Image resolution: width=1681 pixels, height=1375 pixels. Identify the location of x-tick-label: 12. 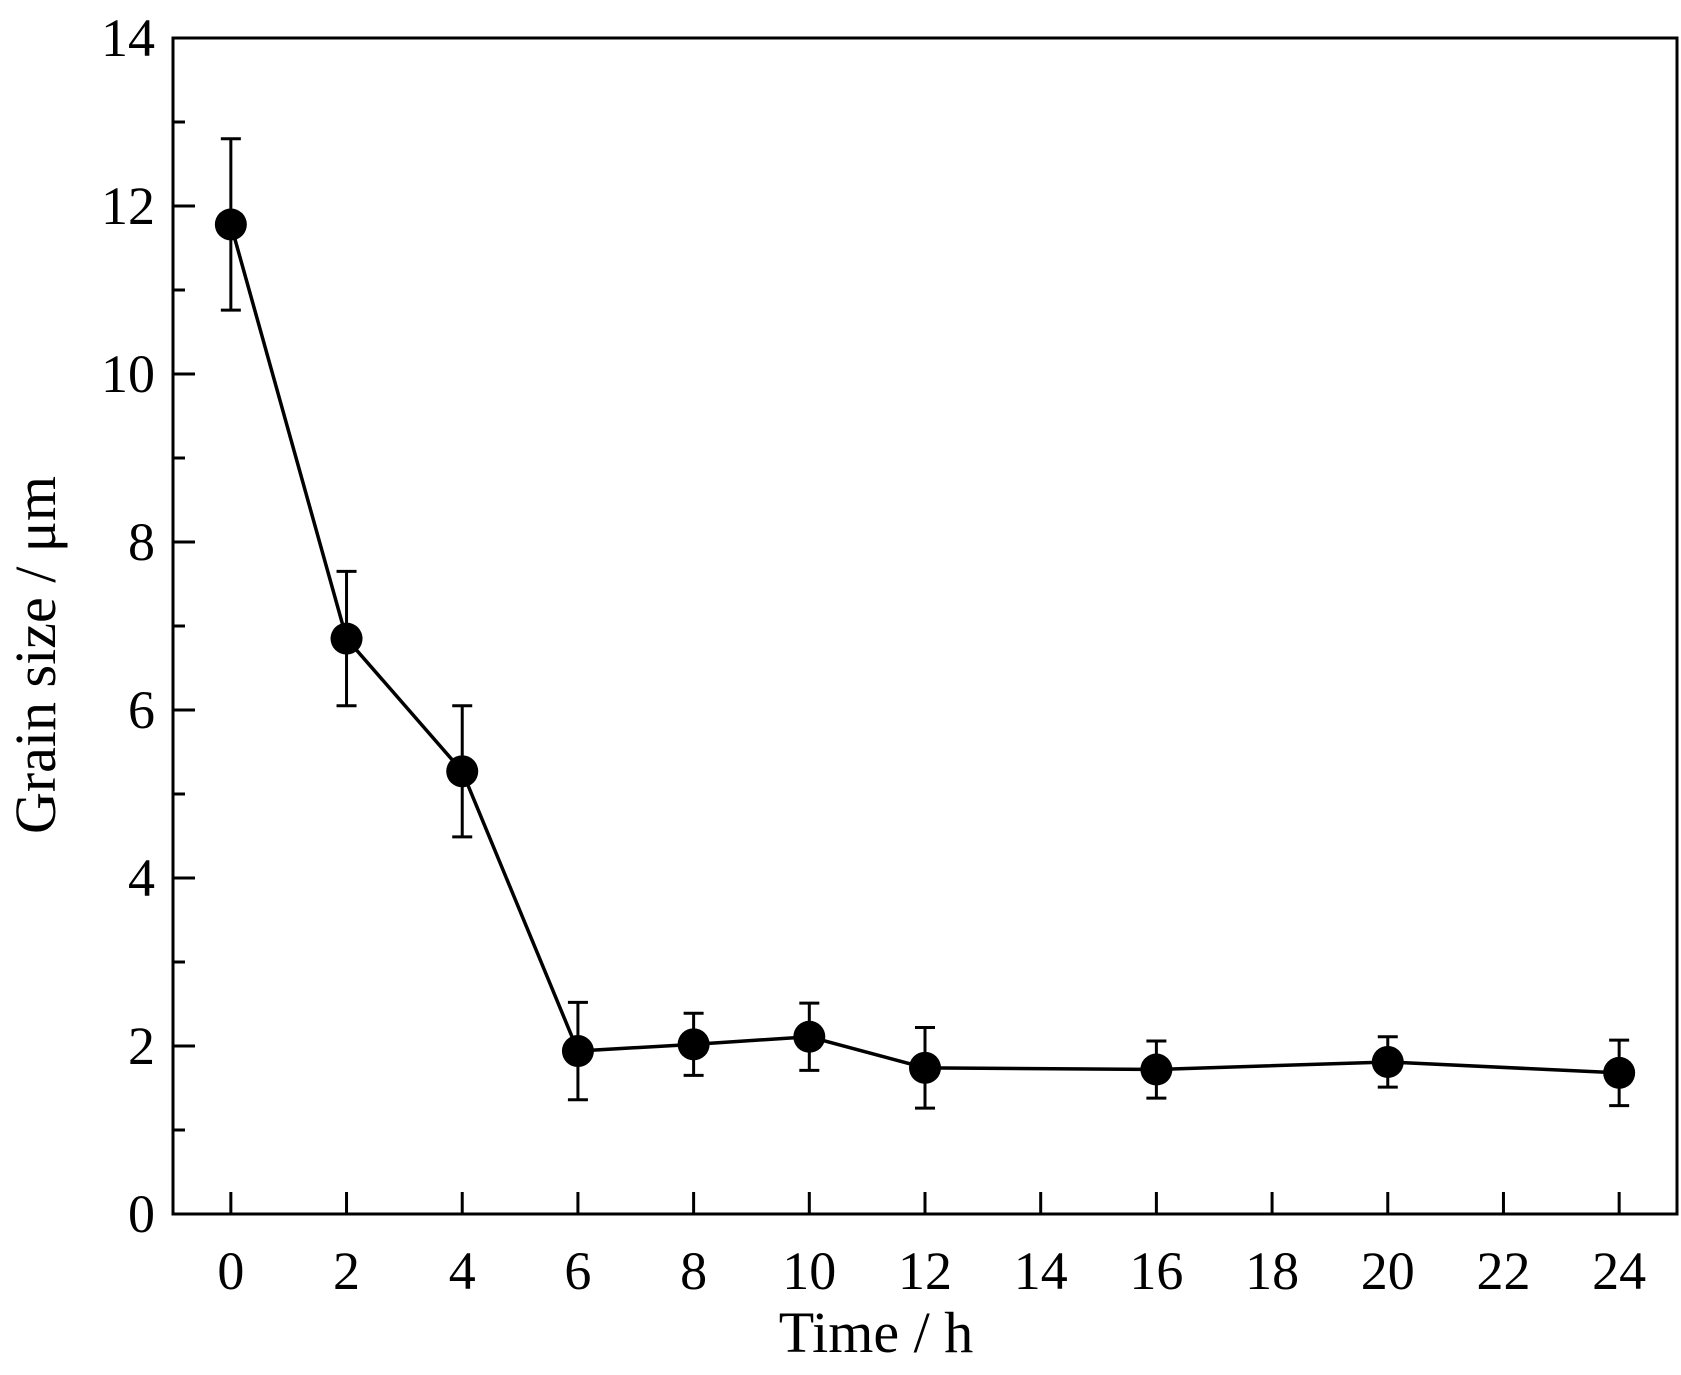
(925, 1271).